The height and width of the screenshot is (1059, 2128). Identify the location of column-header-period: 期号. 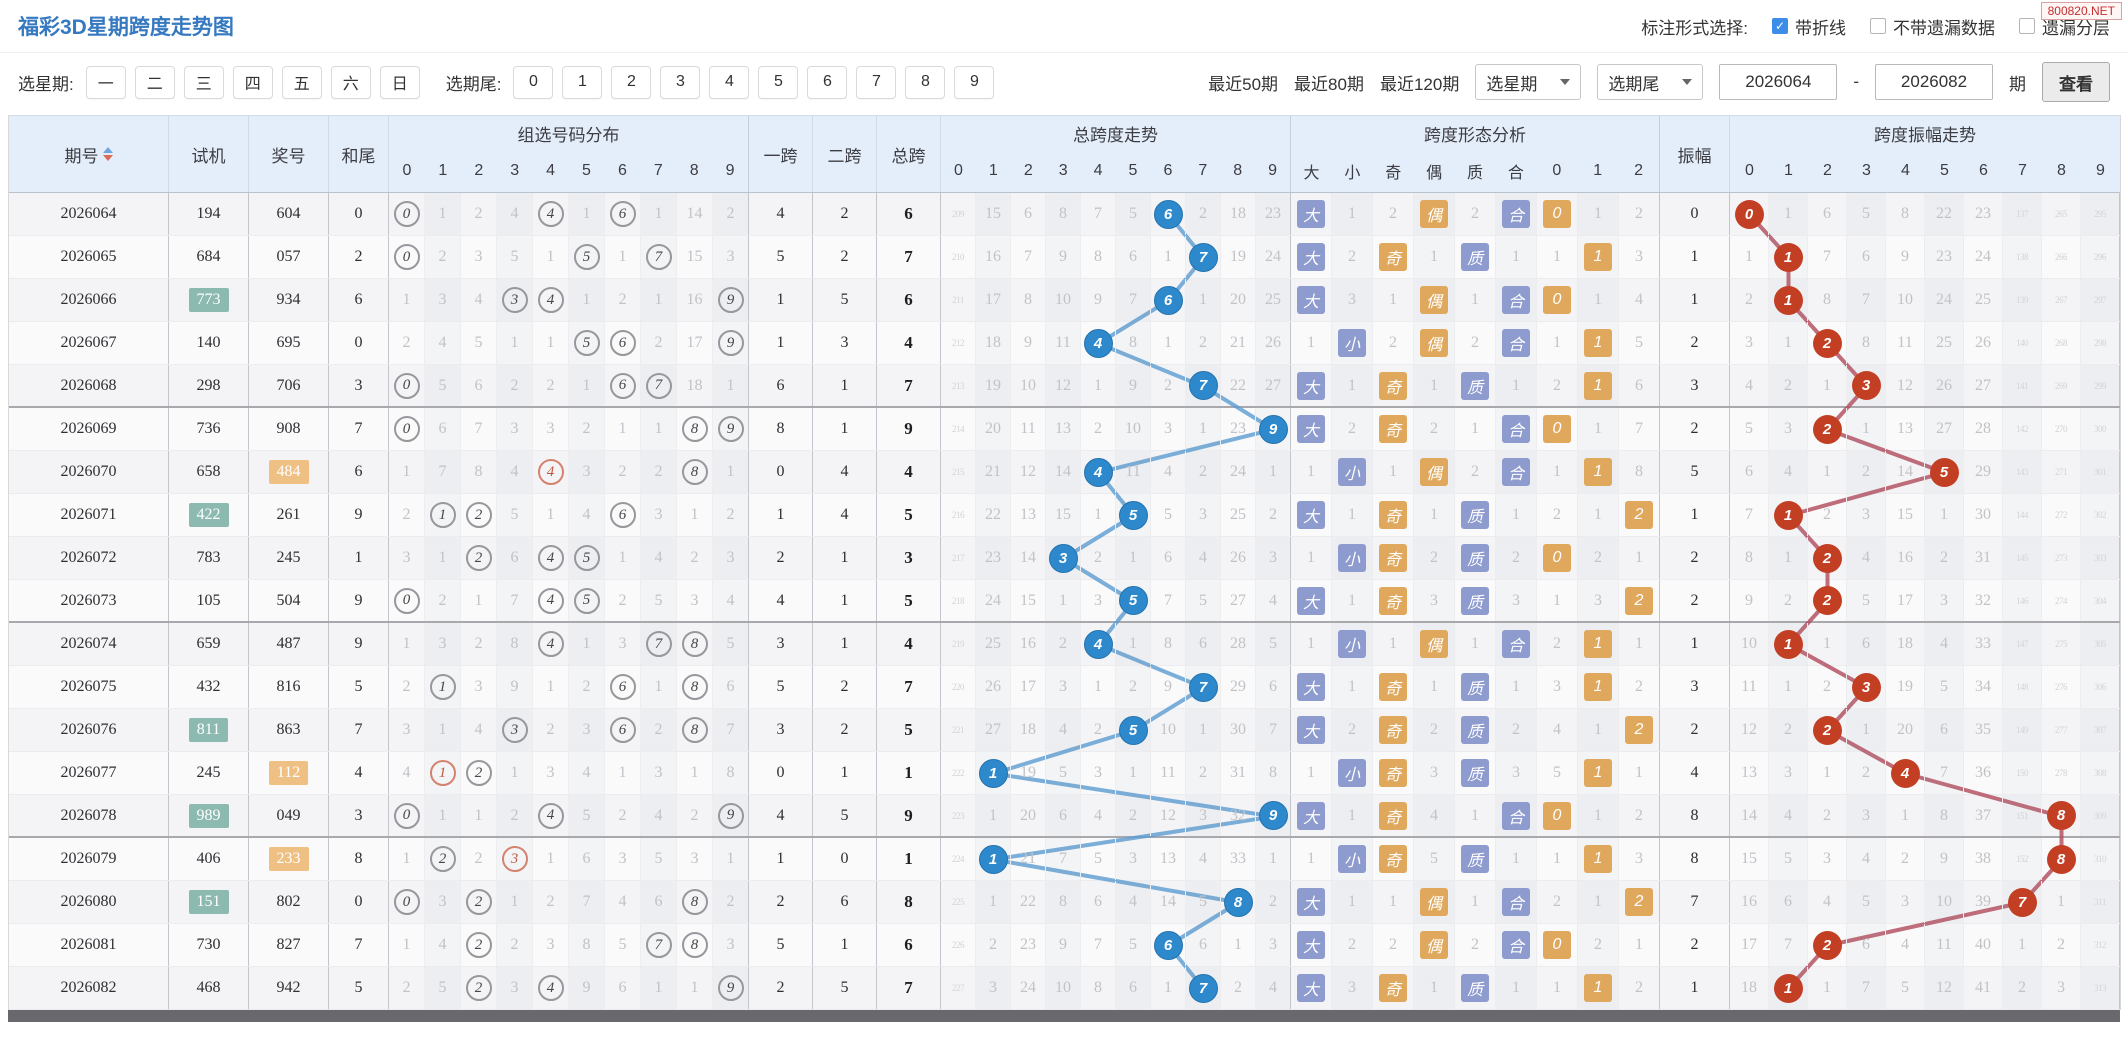
(89, 154).